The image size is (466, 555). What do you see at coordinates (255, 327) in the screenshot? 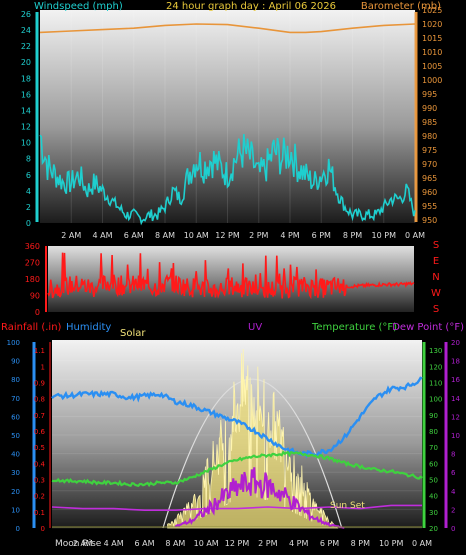
I see `uv-axis-title: UV` at bounding box center [255, 327].